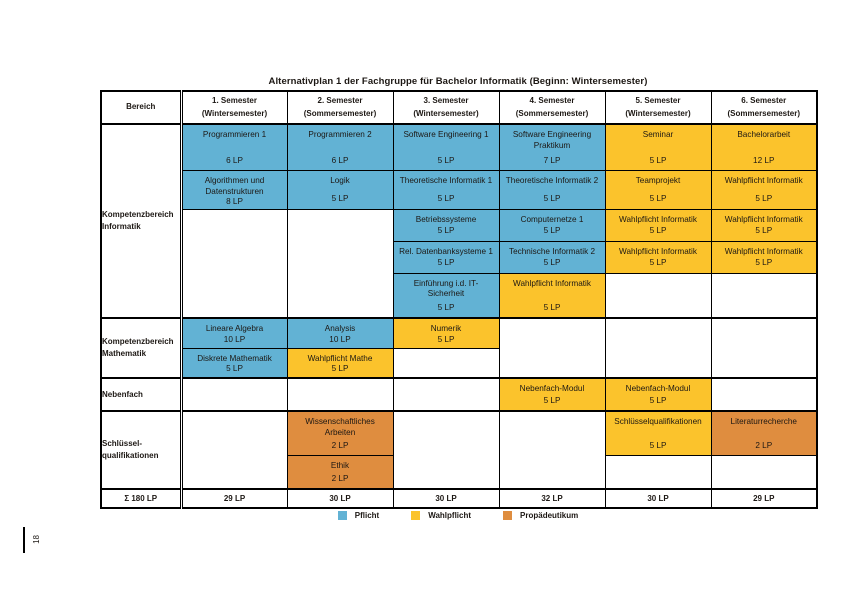 This screenshot has height=595, width=842. I want to click on totals-semester-6: 29 LP, so click(764, 498).